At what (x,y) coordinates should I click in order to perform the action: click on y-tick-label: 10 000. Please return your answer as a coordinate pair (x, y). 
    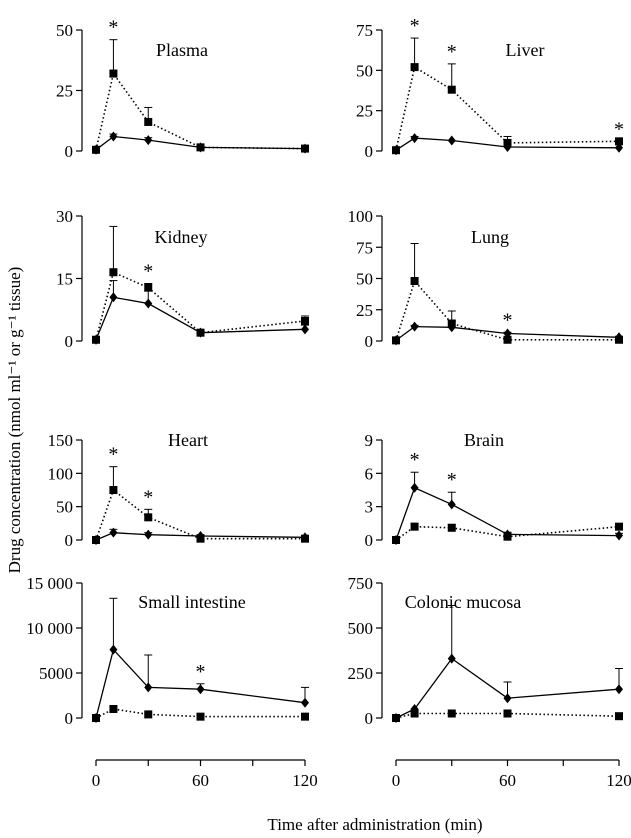
    Looking at the image, I should click on (49, 628).